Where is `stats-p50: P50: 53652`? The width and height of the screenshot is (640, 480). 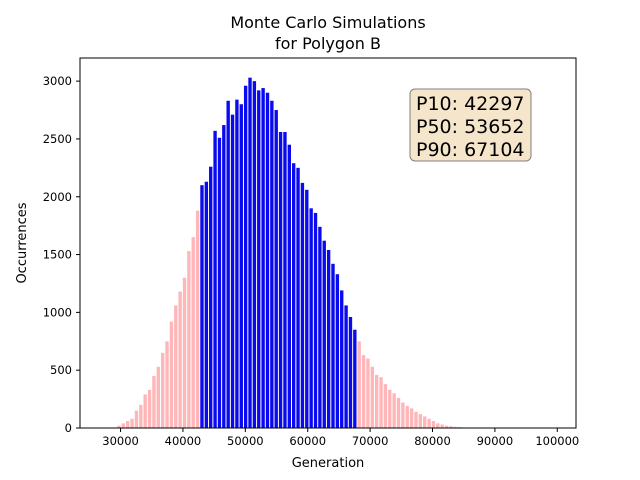
stats-p50: P50: 53652 is located at coordinates (470, 127).